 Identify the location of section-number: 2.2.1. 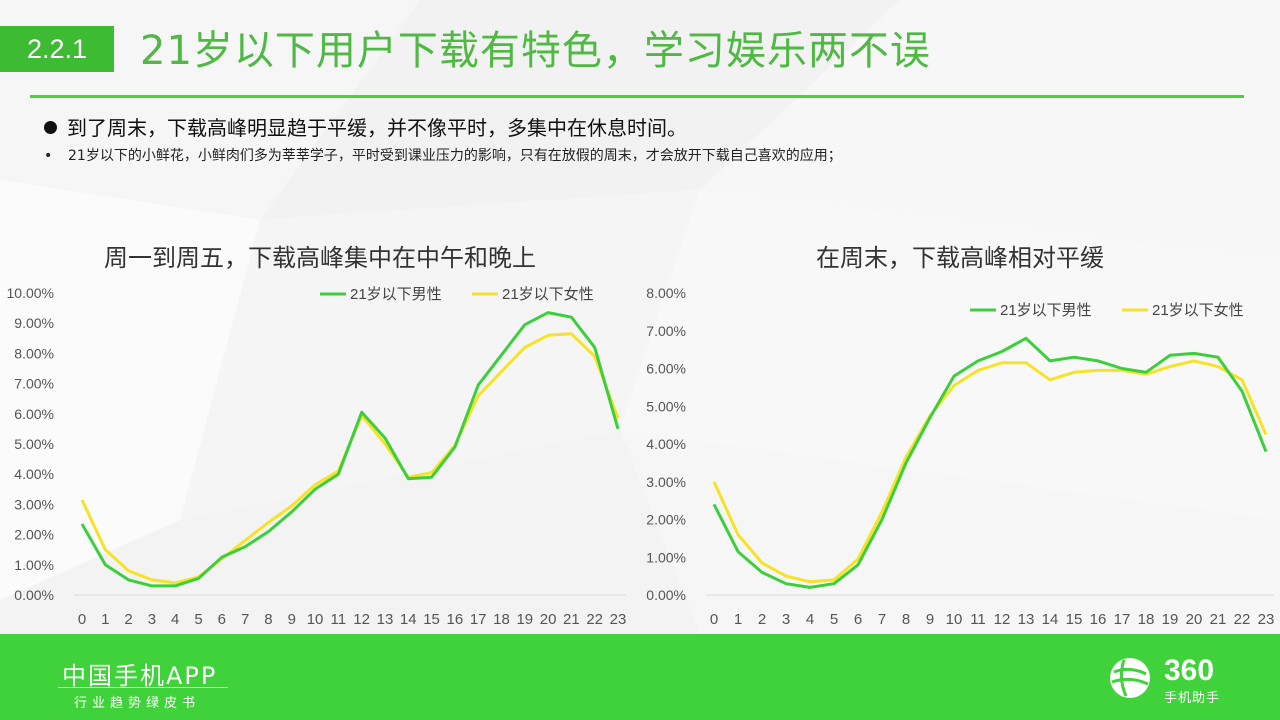
(57, 49).